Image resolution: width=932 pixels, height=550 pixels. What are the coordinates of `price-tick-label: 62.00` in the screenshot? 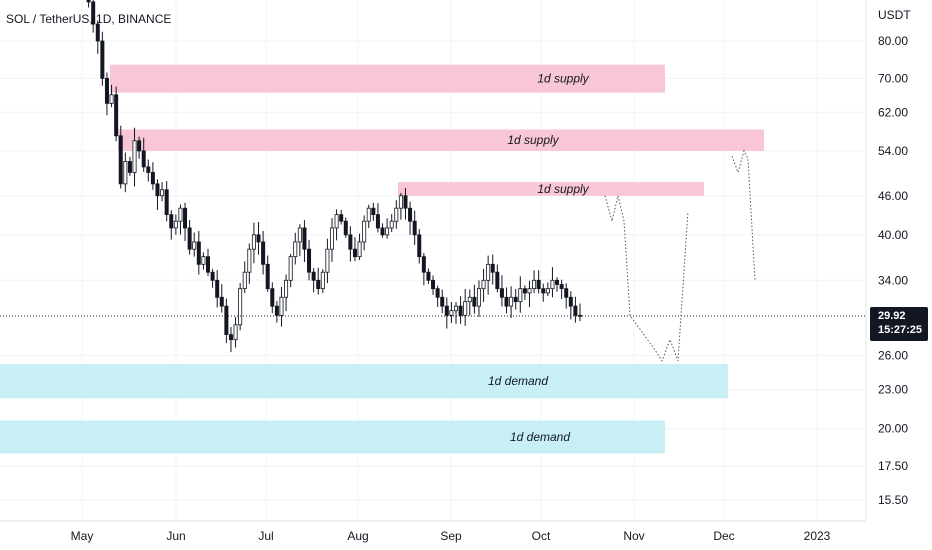 It's located at (893, 112).